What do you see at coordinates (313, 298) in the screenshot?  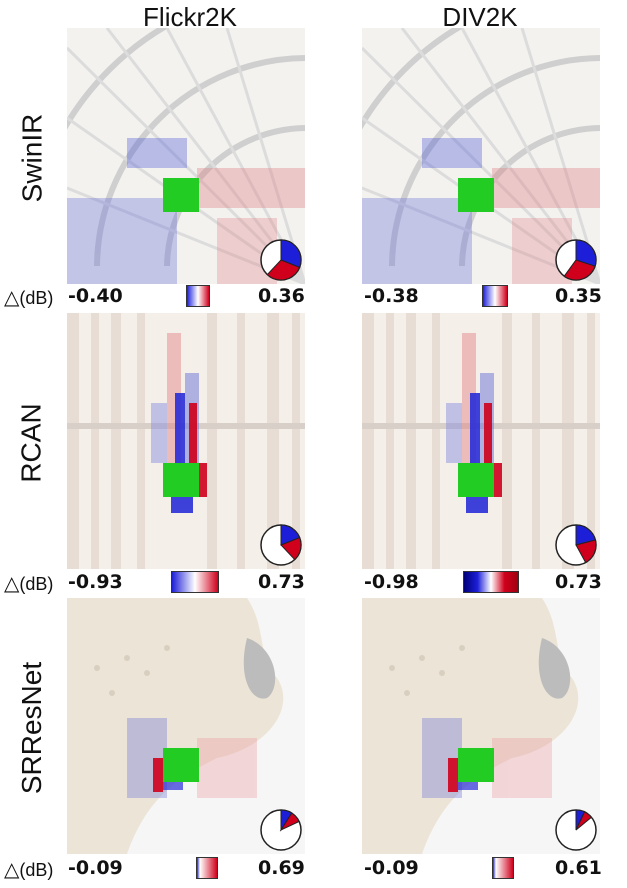 I see `delta-row-swinir: △(dB) -0.40 0.36 -0.38 0.35` at bounding box center [313, 298].